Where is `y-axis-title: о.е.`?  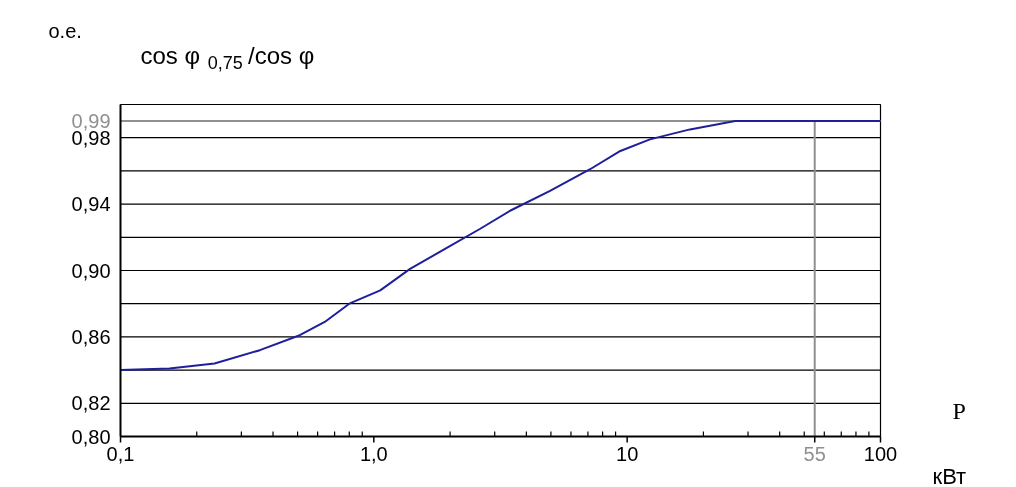 y-axis-title: о.е. is located at coordinates (65, 30).